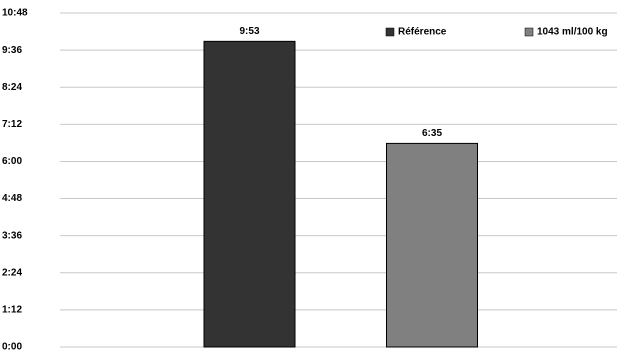 This screenshot has width=617, height=352. Describe the element at coordinates (249, 31) in the screenshot. I see `value-label: 9:53` at that location.